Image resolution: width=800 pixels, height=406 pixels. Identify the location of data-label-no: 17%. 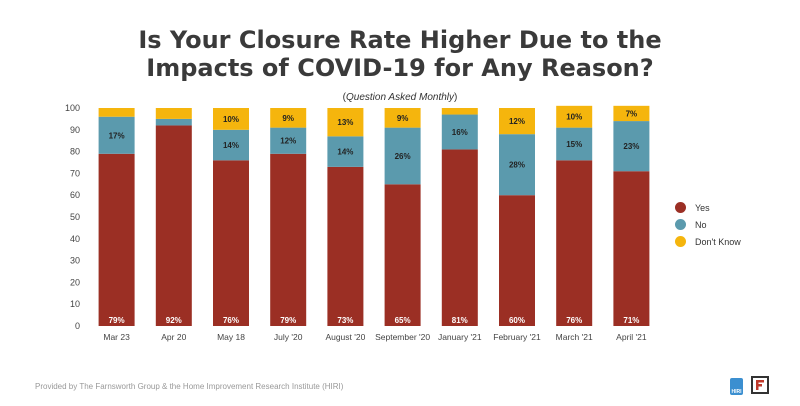
(117, 135).